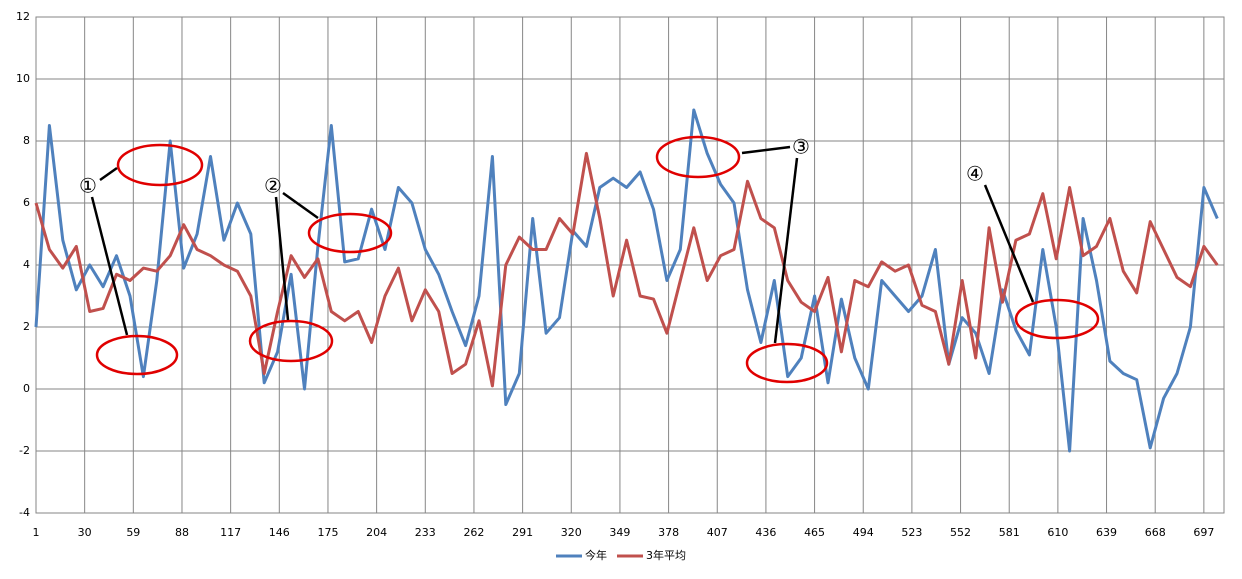  What do you see at coordinates (619, 532) in the screenshot?
I see `x-tick-label: 349` at bounding box center [619, 532].